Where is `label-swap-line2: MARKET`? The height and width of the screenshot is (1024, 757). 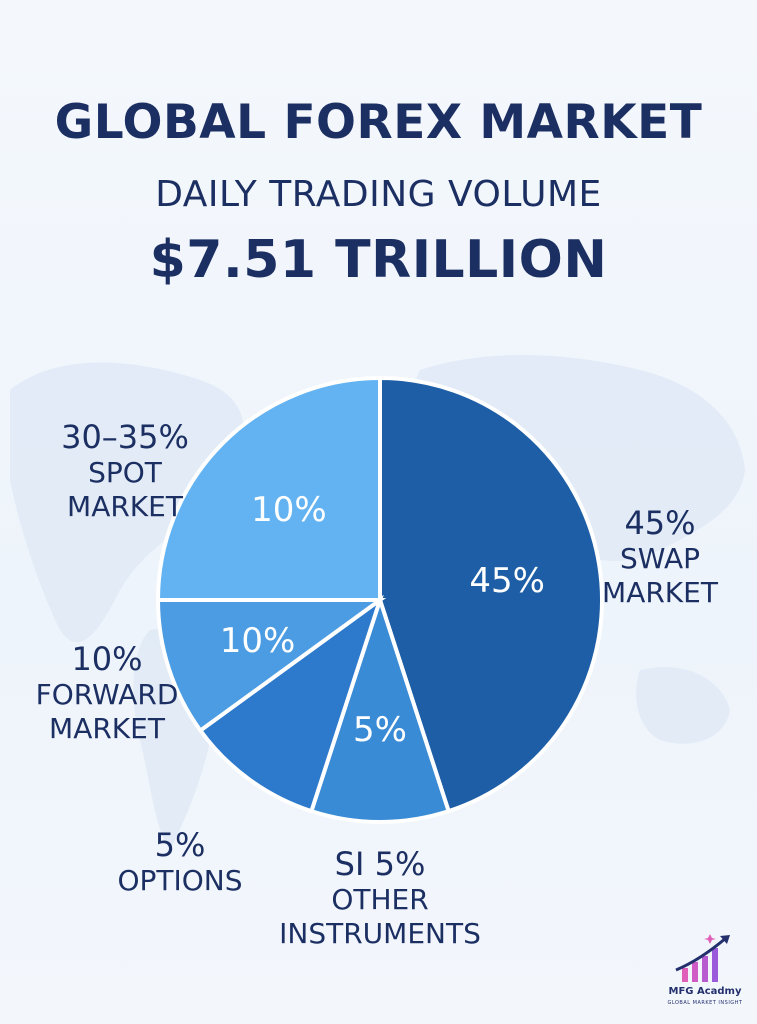 label-swap-line2: MARKET is located at coordinates (660, 592).